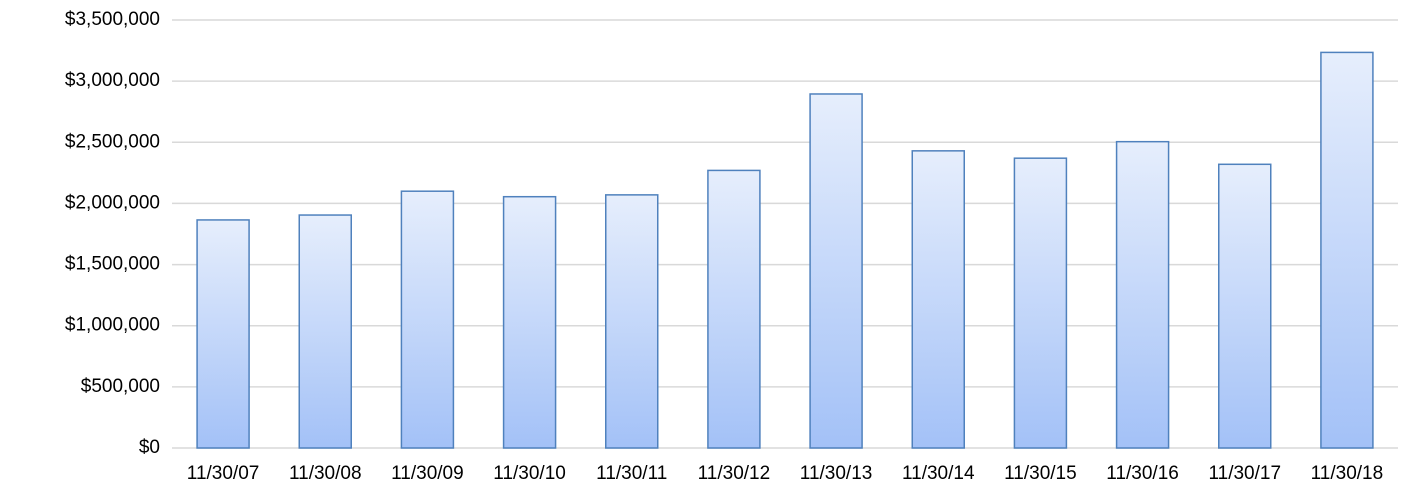 The image size is (1410, 490). I want to click on x-tick-label: 11/30/12, so click(734, 473).